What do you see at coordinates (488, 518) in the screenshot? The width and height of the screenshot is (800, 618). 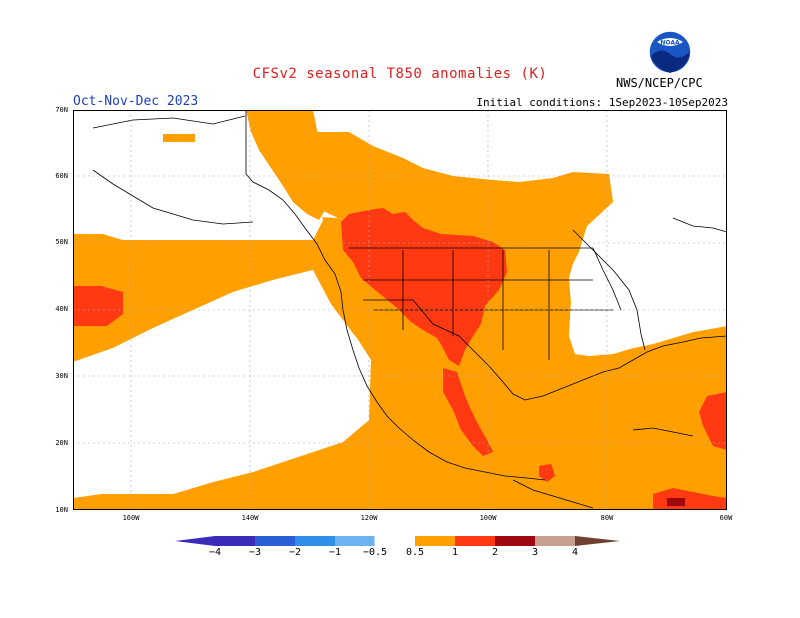 I see `lon-label-100w: 100W` at bounding box center [488, 518].